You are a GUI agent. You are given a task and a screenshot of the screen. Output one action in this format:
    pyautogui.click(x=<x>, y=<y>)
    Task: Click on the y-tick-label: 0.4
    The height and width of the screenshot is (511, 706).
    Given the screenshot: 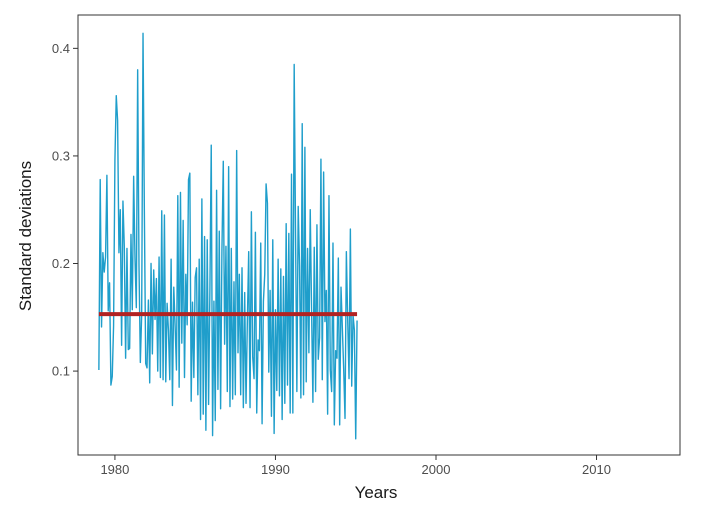 What is the action you would take?
    pyautogui.click(x=61, y=48)
    